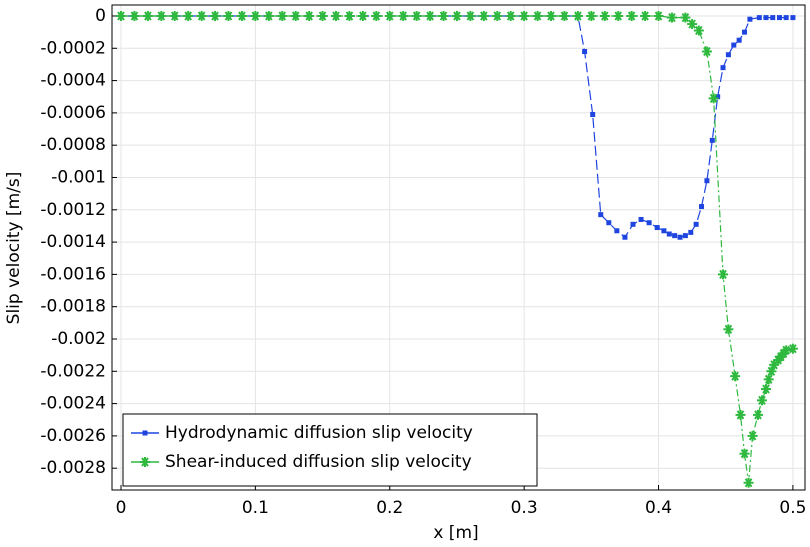  What do you see at coordinates (319, 433) in the screenshot?
I see `legend-label: Hydrodynamic diffusion slip velocity` at bounding box center [319, 433].